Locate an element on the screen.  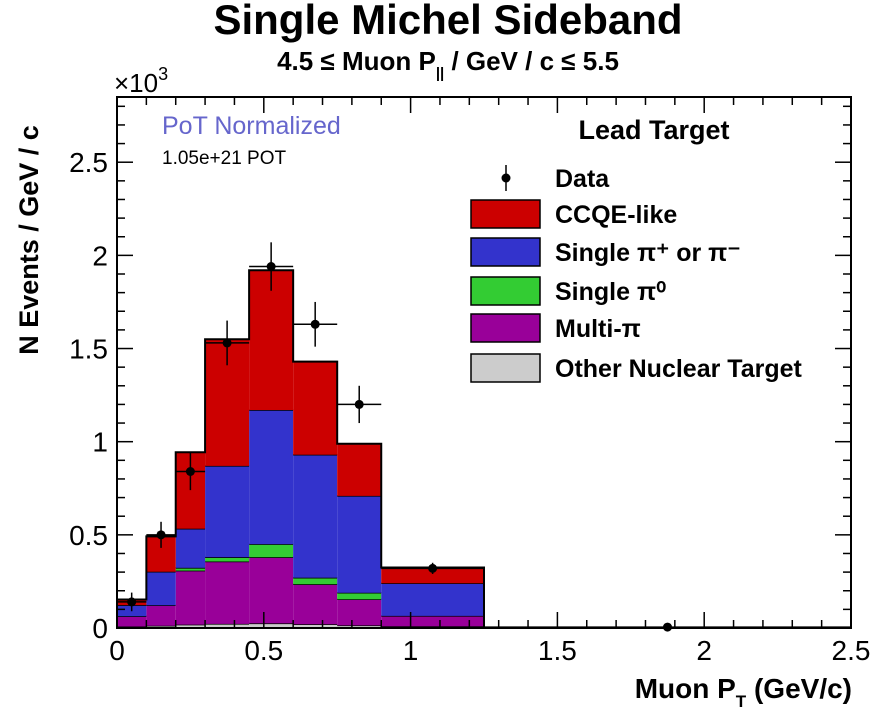
legend-entry-0: Data is located at coordinates (555, 179).